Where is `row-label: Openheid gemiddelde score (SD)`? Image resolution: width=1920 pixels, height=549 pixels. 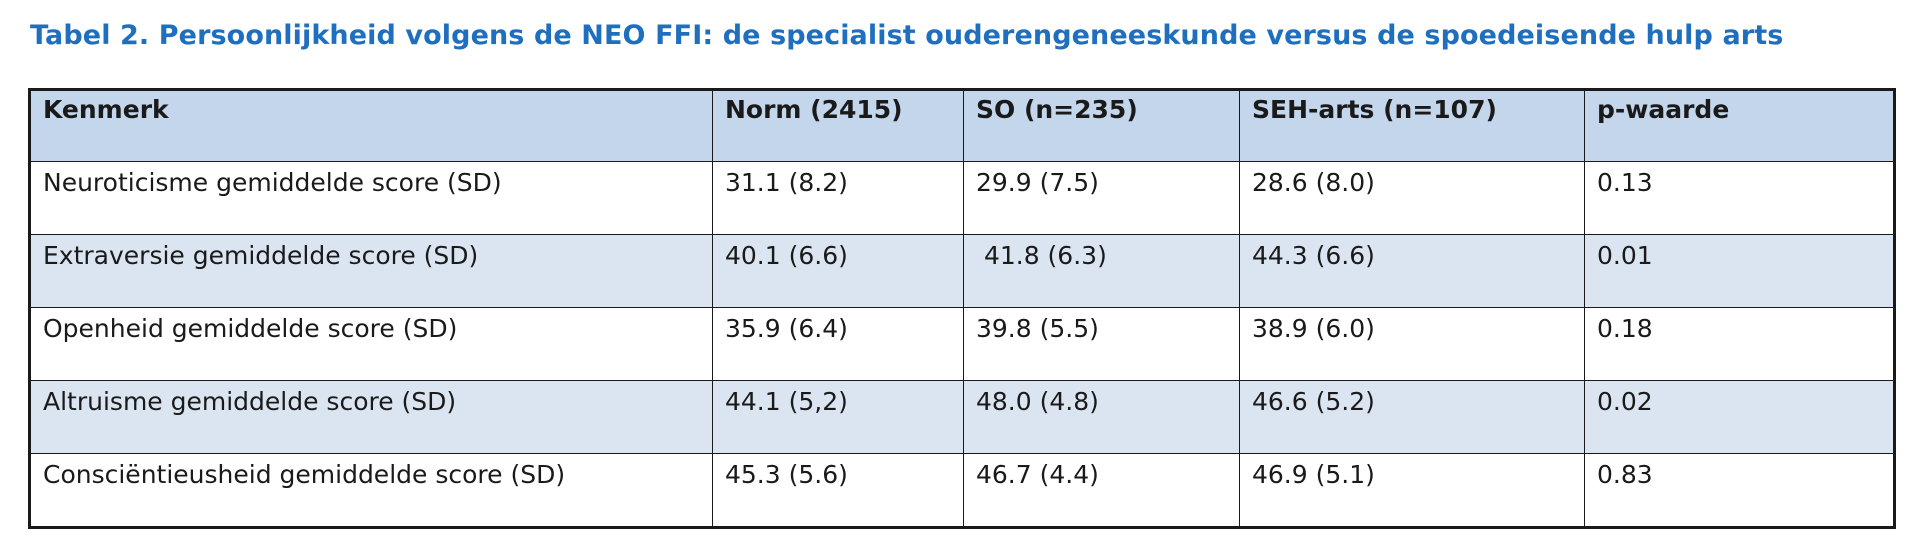 row-label: Openheid gemiddelde score (SD) is located at coordinates (371, 344).